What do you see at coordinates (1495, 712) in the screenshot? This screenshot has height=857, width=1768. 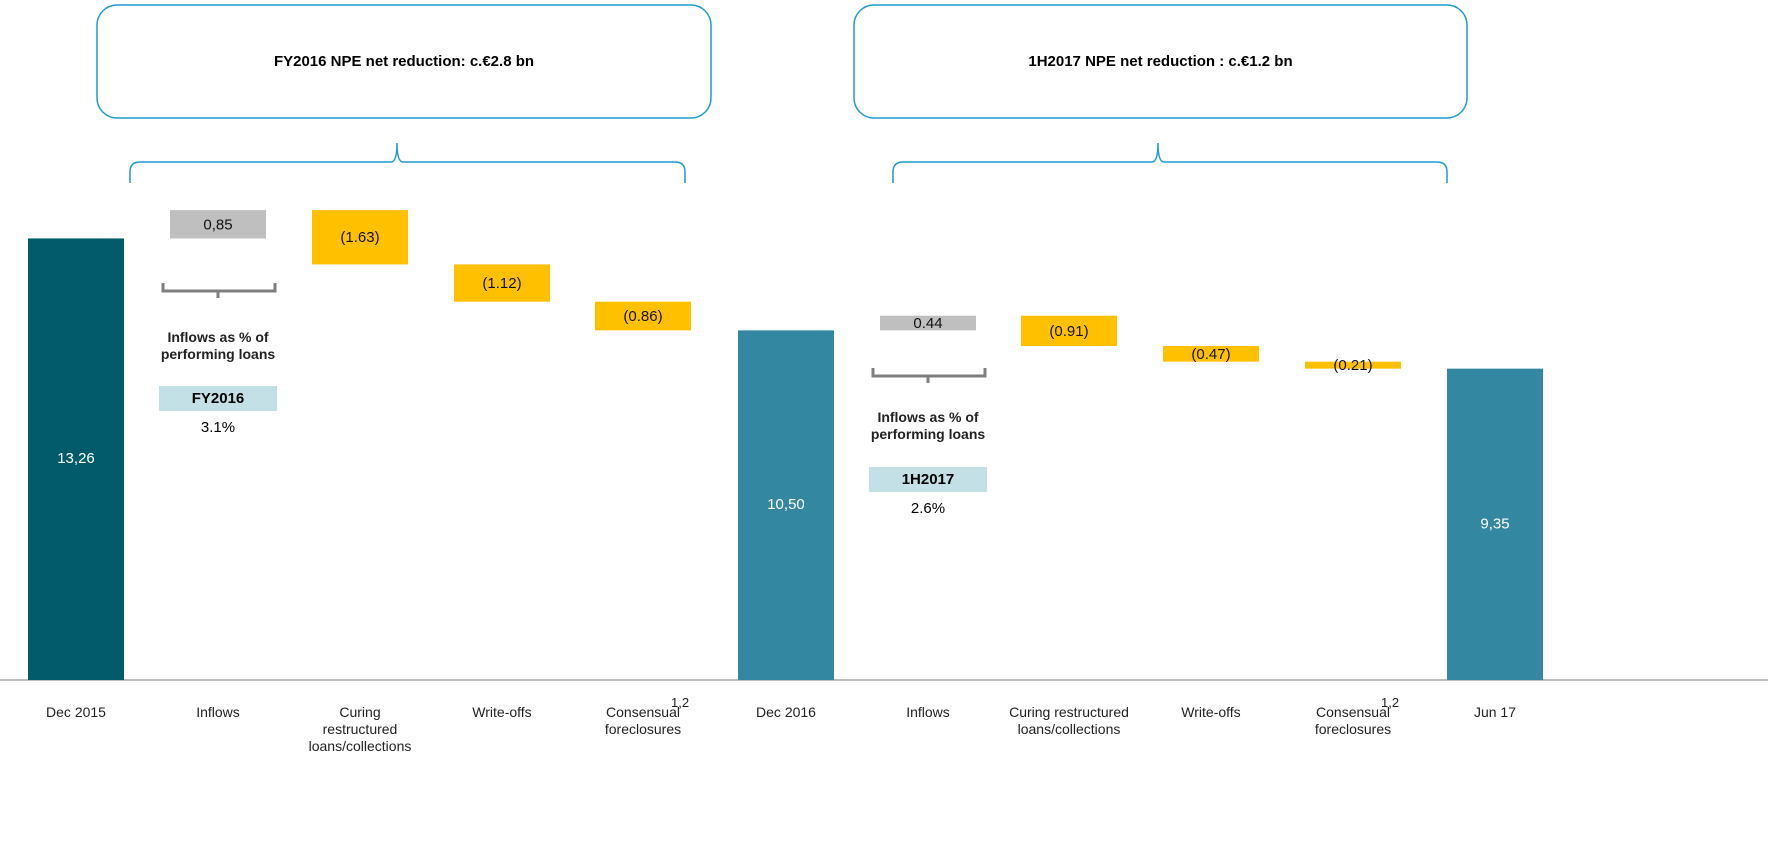 I see `category-label: Jun 17` at bounding box center [1495, 712].